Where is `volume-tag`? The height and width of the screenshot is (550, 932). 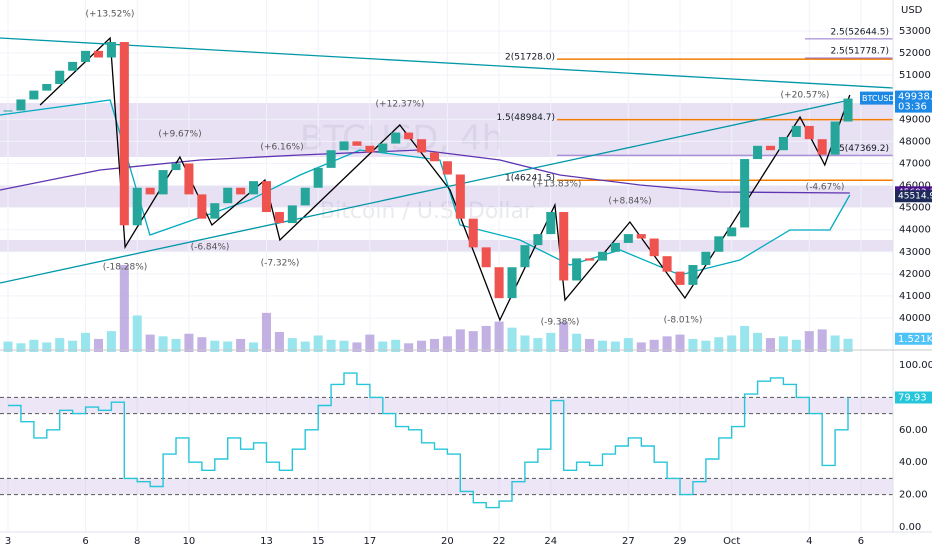 volume-tag is located at coordinates (913, 338).